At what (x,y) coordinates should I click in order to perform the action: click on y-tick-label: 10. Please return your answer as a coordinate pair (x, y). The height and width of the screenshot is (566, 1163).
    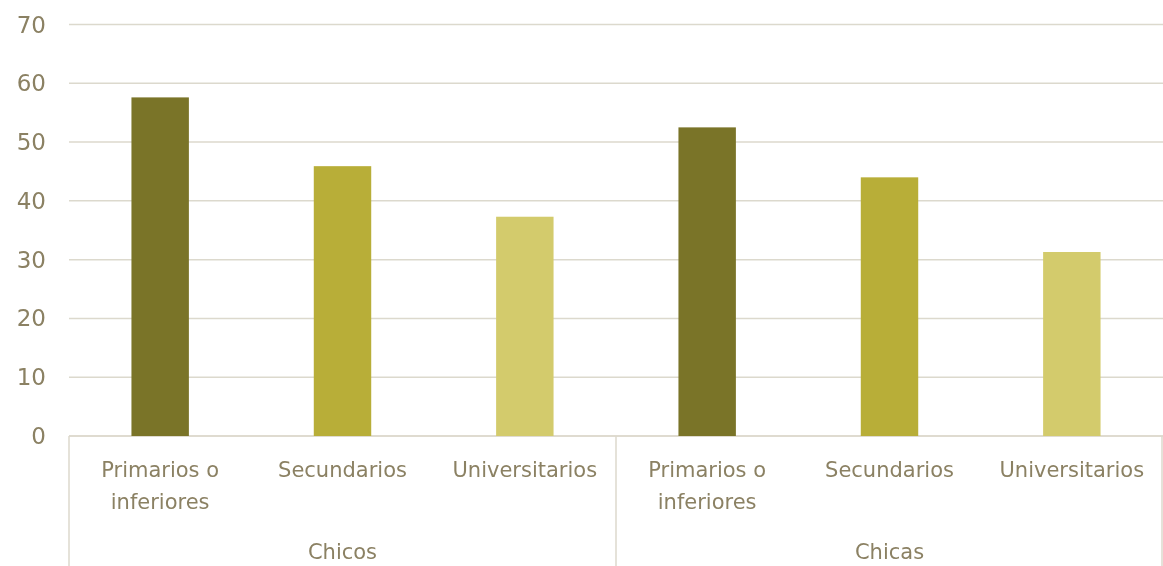
    Looking at the image, I should click on (31, 377).